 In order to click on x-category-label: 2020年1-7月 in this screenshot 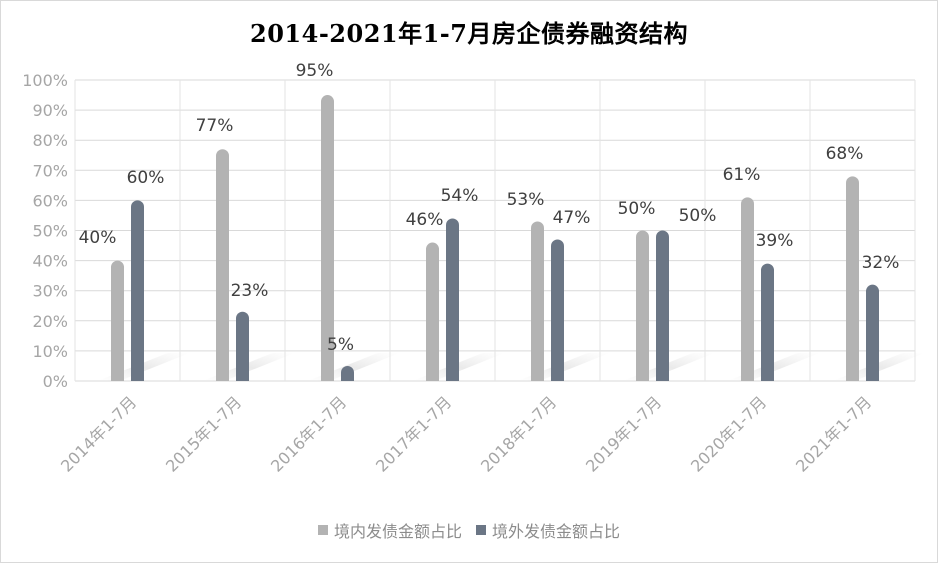, I will do `click(728, 433)`.